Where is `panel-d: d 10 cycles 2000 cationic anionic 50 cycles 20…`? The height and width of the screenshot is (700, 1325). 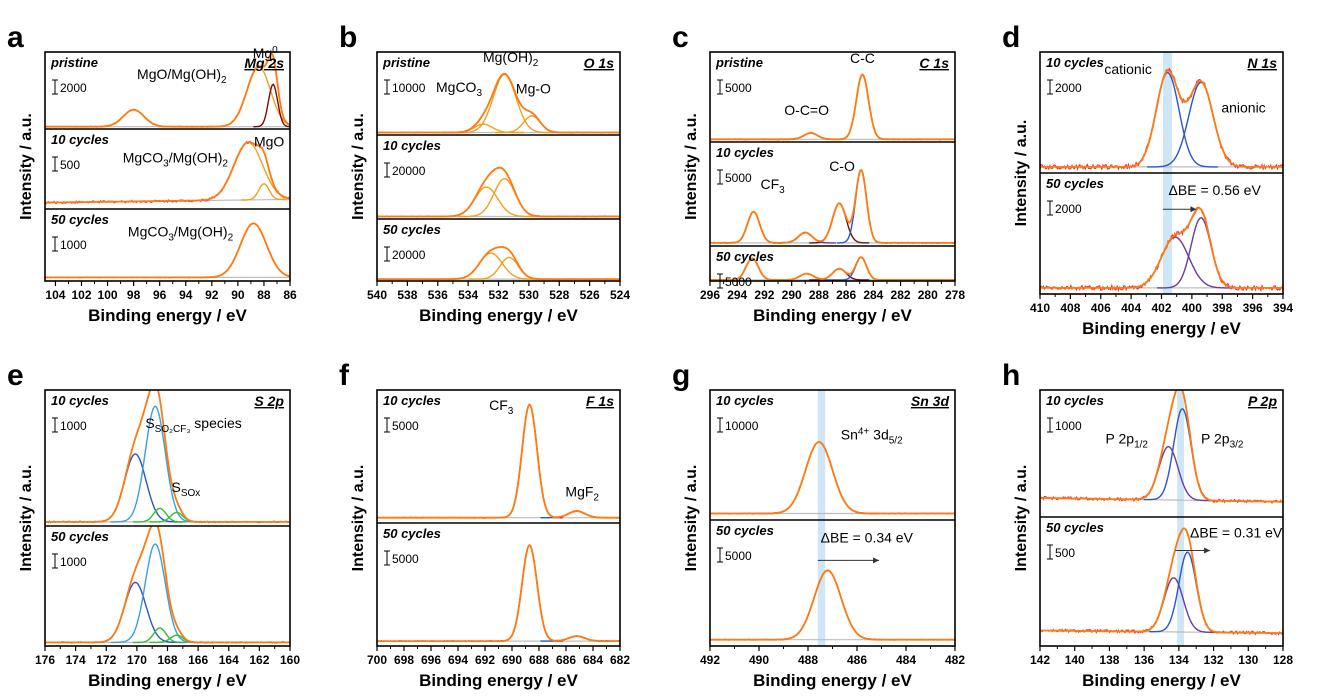
panel-d: d 10 cycles 2000 cationic anionic 50 cycles 20… is located at coordinates (1147, 179).